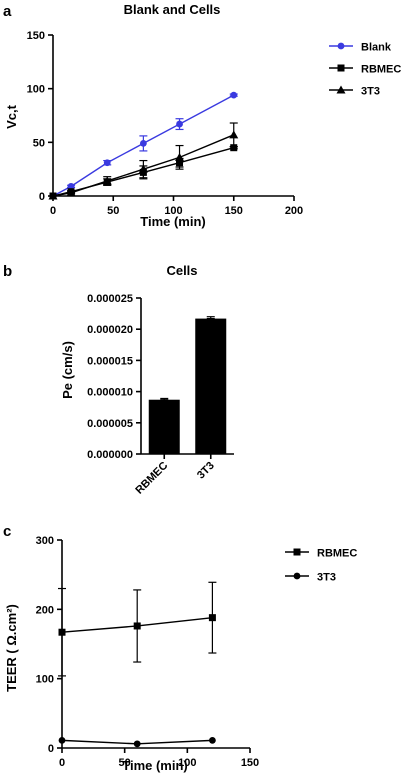 The width and height of the screenshot is (410, 776). I want to click on chart-c-ylabel-text: TEER ( Ω.cm²), so click(11, 648).